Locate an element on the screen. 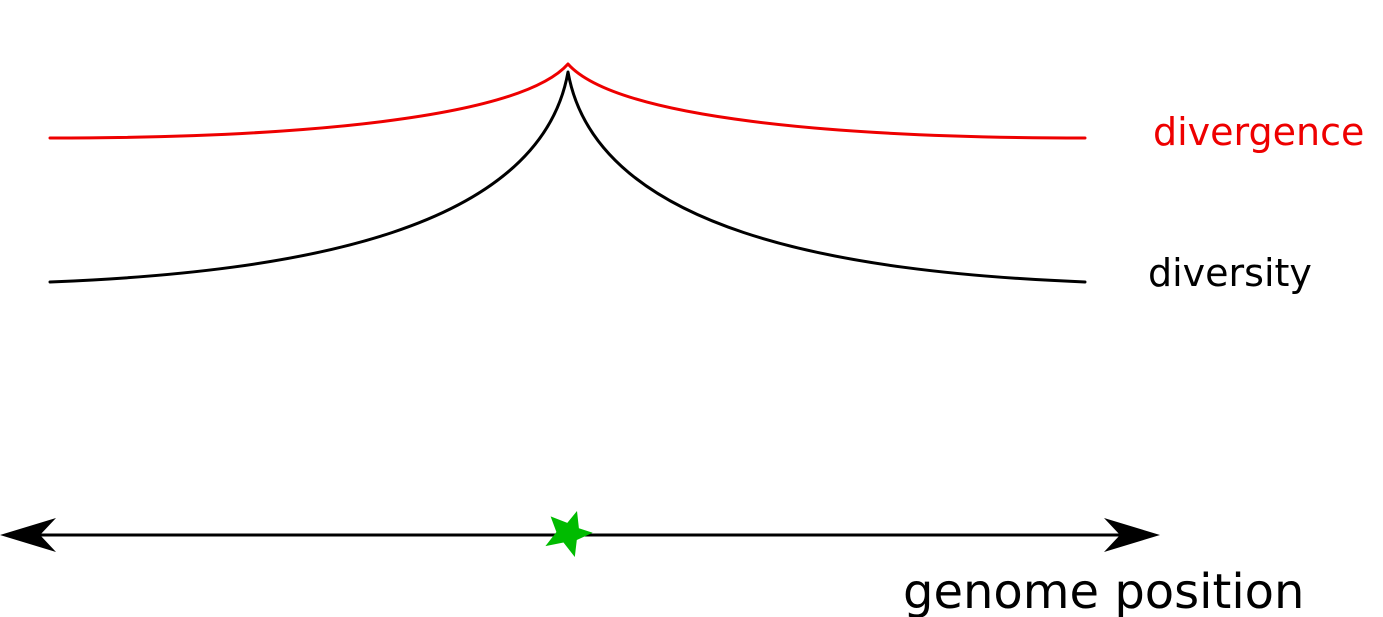 The image size is (1383, 617). diversity-label: diversity is located at coordinates (1230, 273).